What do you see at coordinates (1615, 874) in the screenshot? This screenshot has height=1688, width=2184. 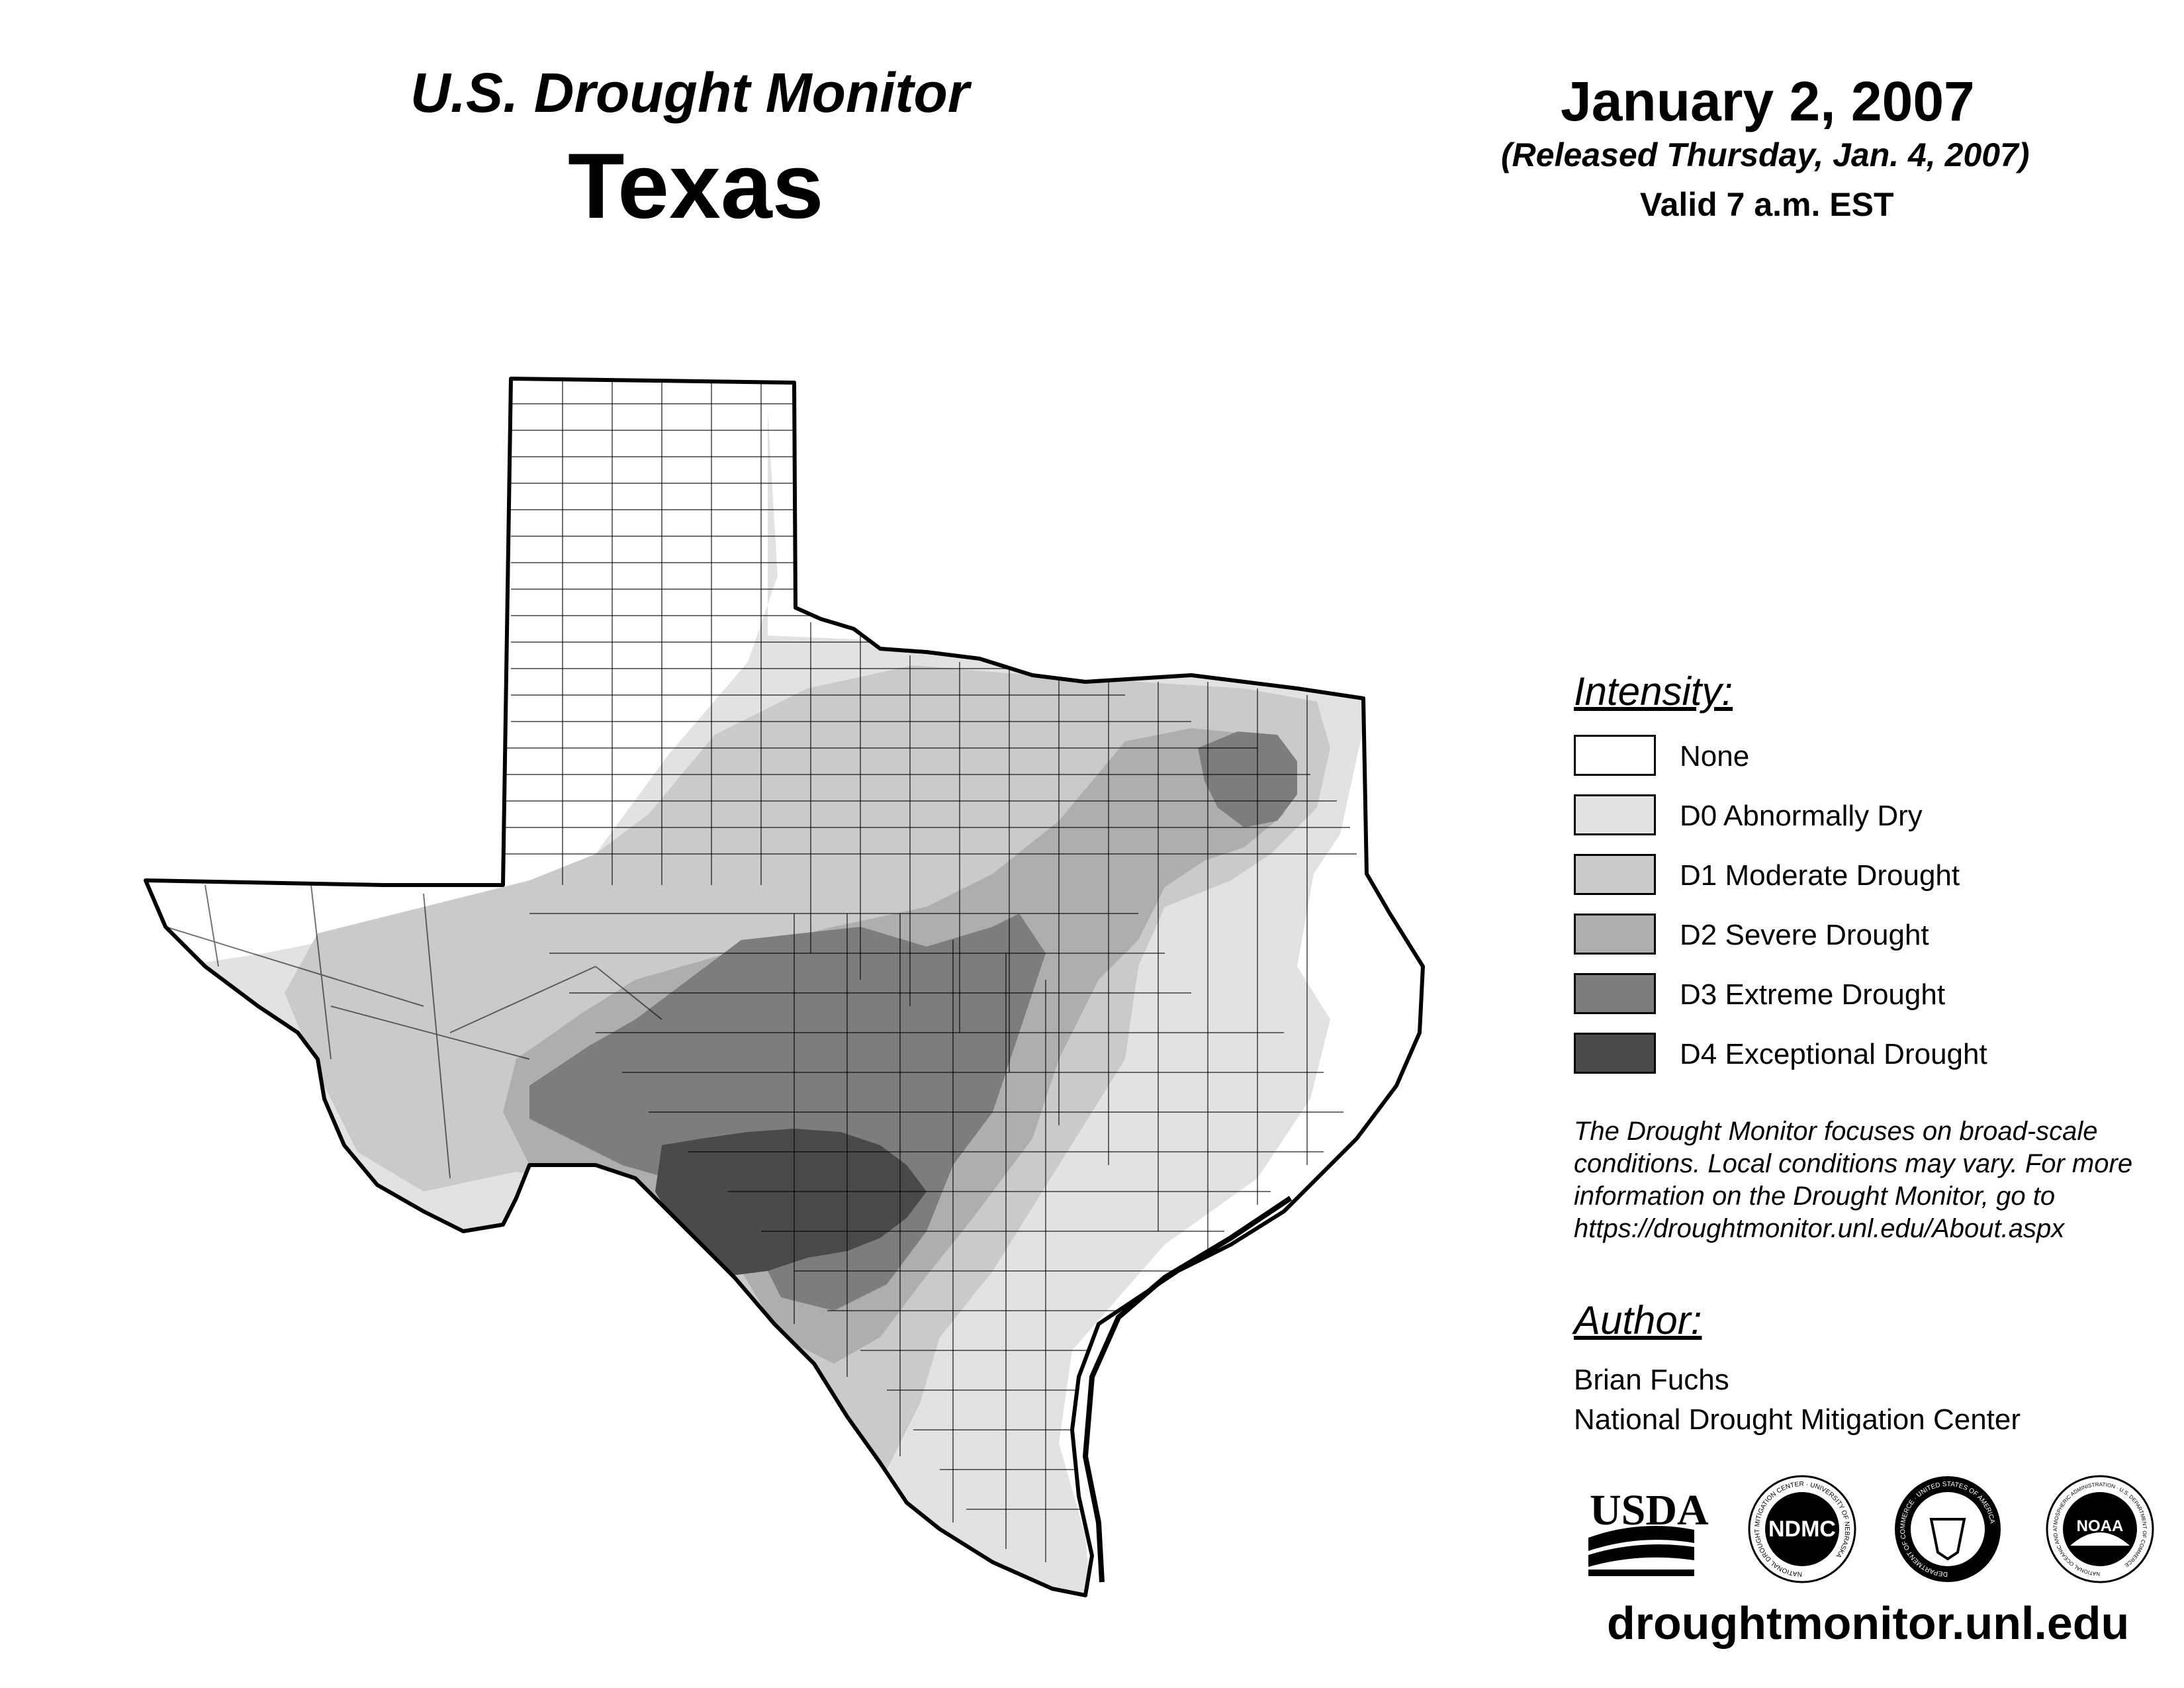 I see `legend-swatch-d1` at bounding box center [1615, 874].